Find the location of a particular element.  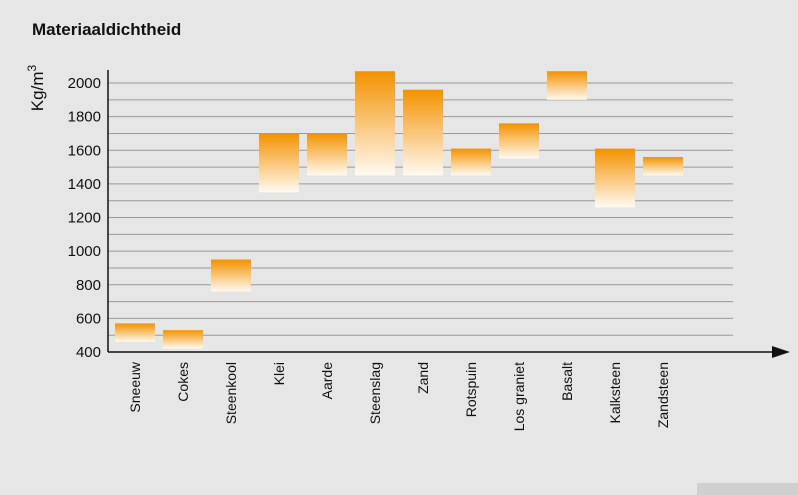

y-axis-label-unit: Kg/m is located at coordinates (37, 92).